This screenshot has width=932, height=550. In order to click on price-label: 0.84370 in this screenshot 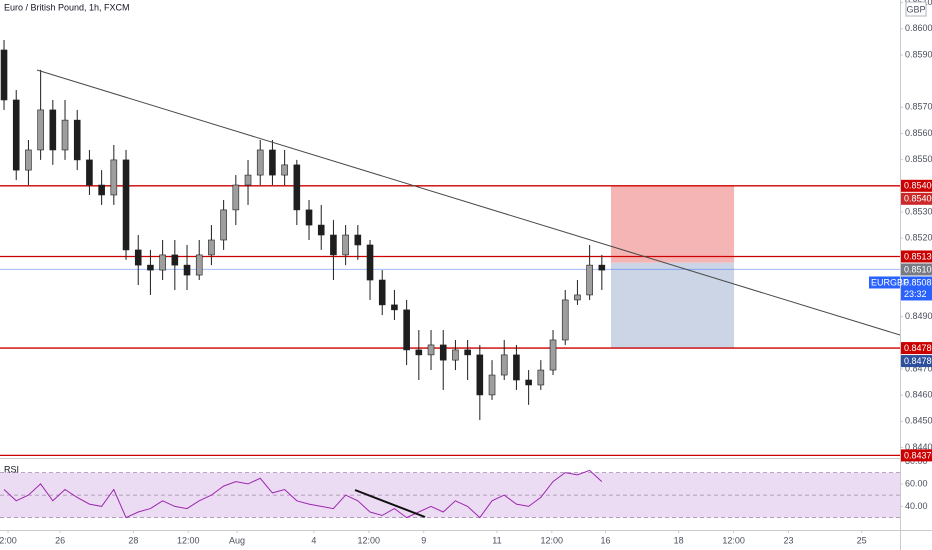, I will do `click(918, 455)`.